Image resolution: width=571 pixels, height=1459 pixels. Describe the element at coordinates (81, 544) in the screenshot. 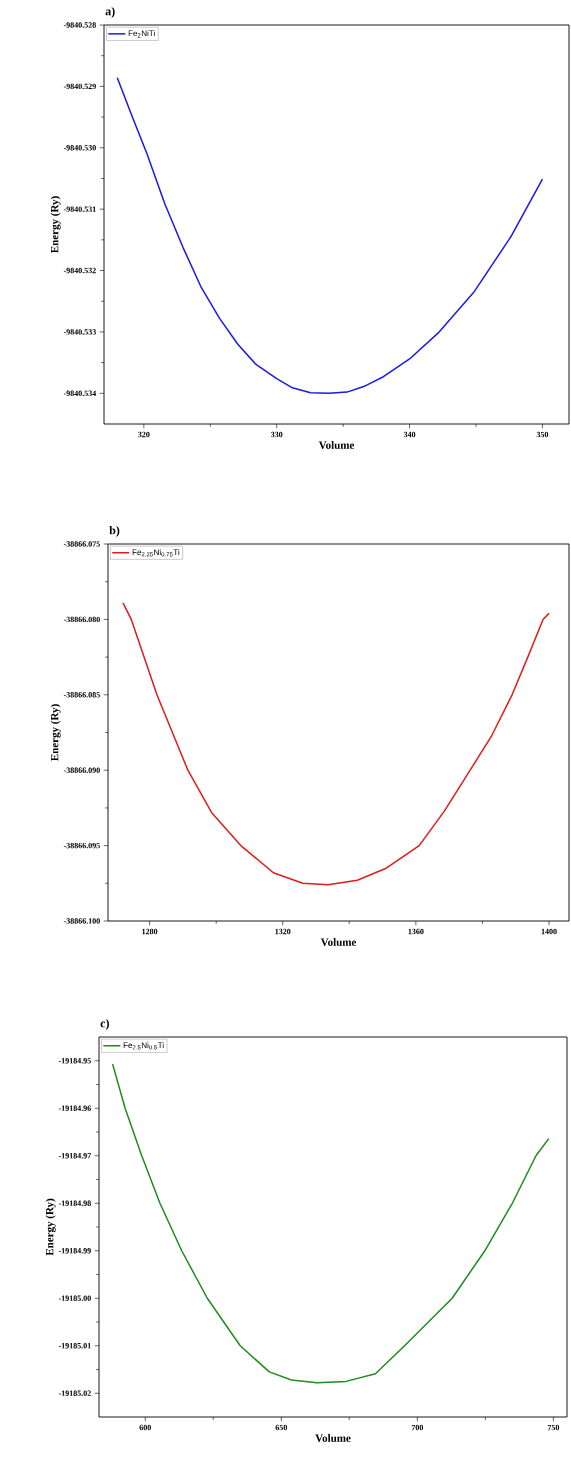

I see `y-tick-label: -38866.075` at that location.